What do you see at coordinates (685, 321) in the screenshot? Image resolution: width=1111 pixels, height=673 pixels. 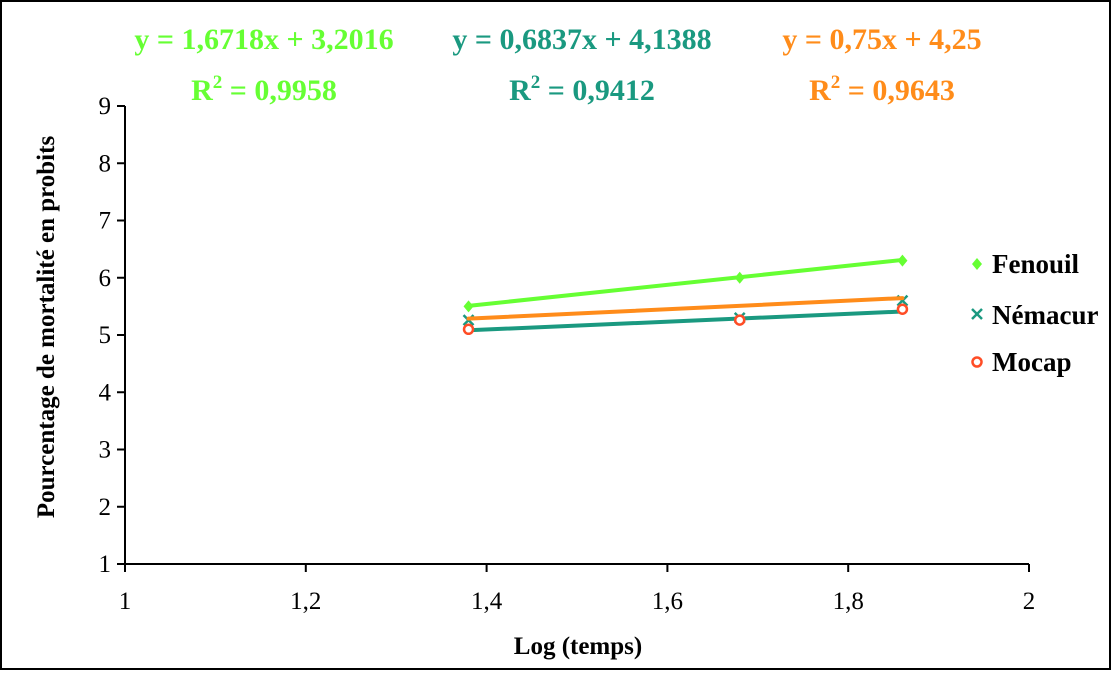 I see `trendline-nemacur` at bounding box center [685, 321].